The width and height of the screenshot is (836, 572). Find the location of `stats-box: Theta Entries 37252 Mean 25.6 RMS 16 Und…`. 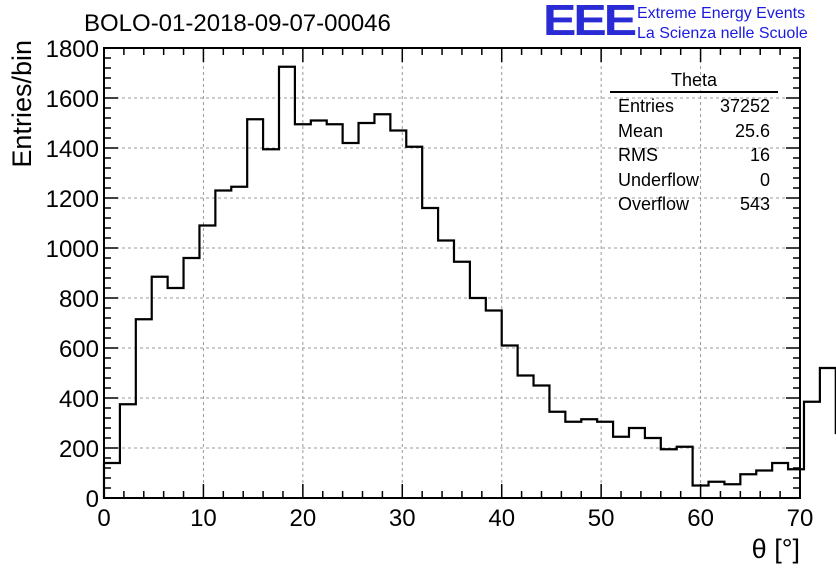

stats-box: Theta Entries 37252 Mean 25.6 RMS 16 Und… is located at coordinates (694, 143).